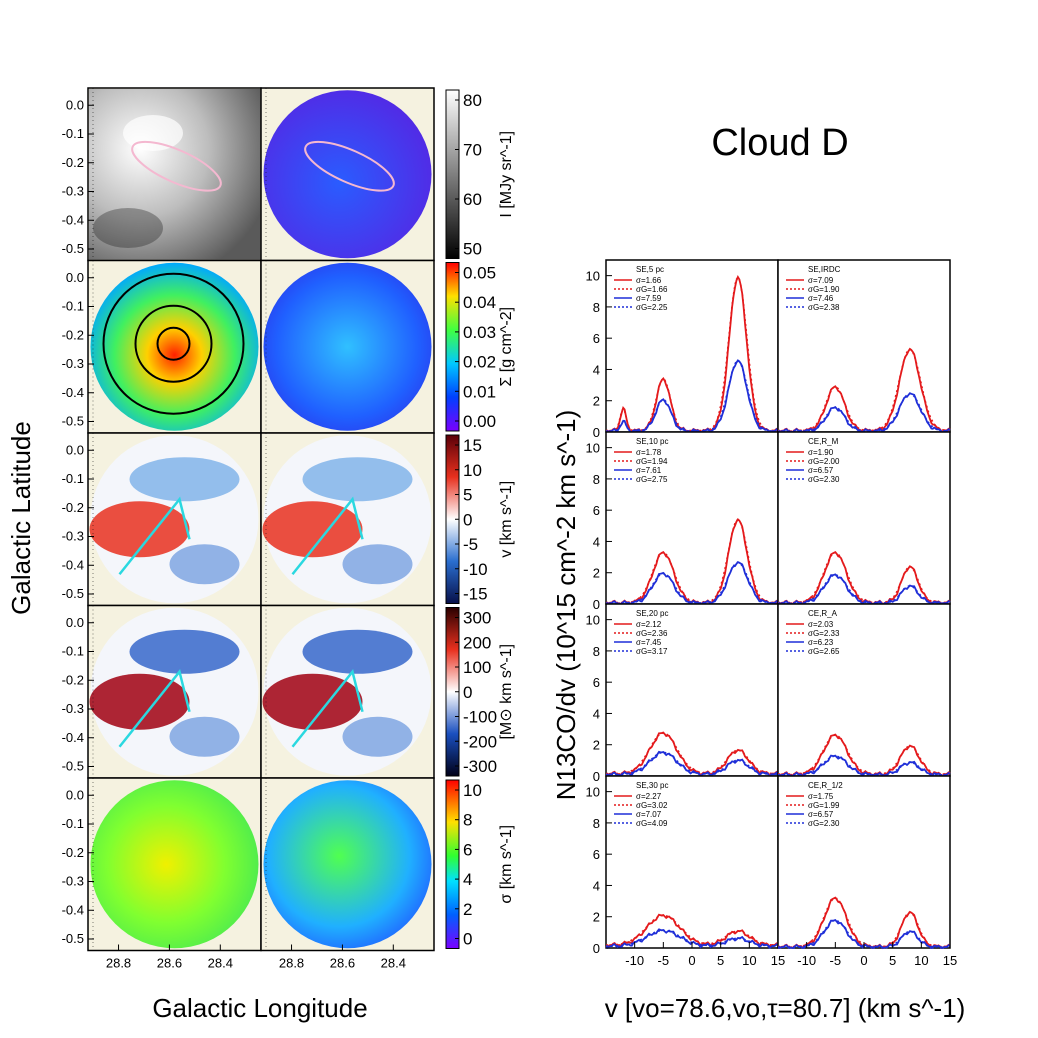 The width and height of the screenshot is (1038, 1038). What do you see at coordinates (824, 805) in the screenshot?
I see `legend-entry: σG=1.99` at bounding box center [824, 805].